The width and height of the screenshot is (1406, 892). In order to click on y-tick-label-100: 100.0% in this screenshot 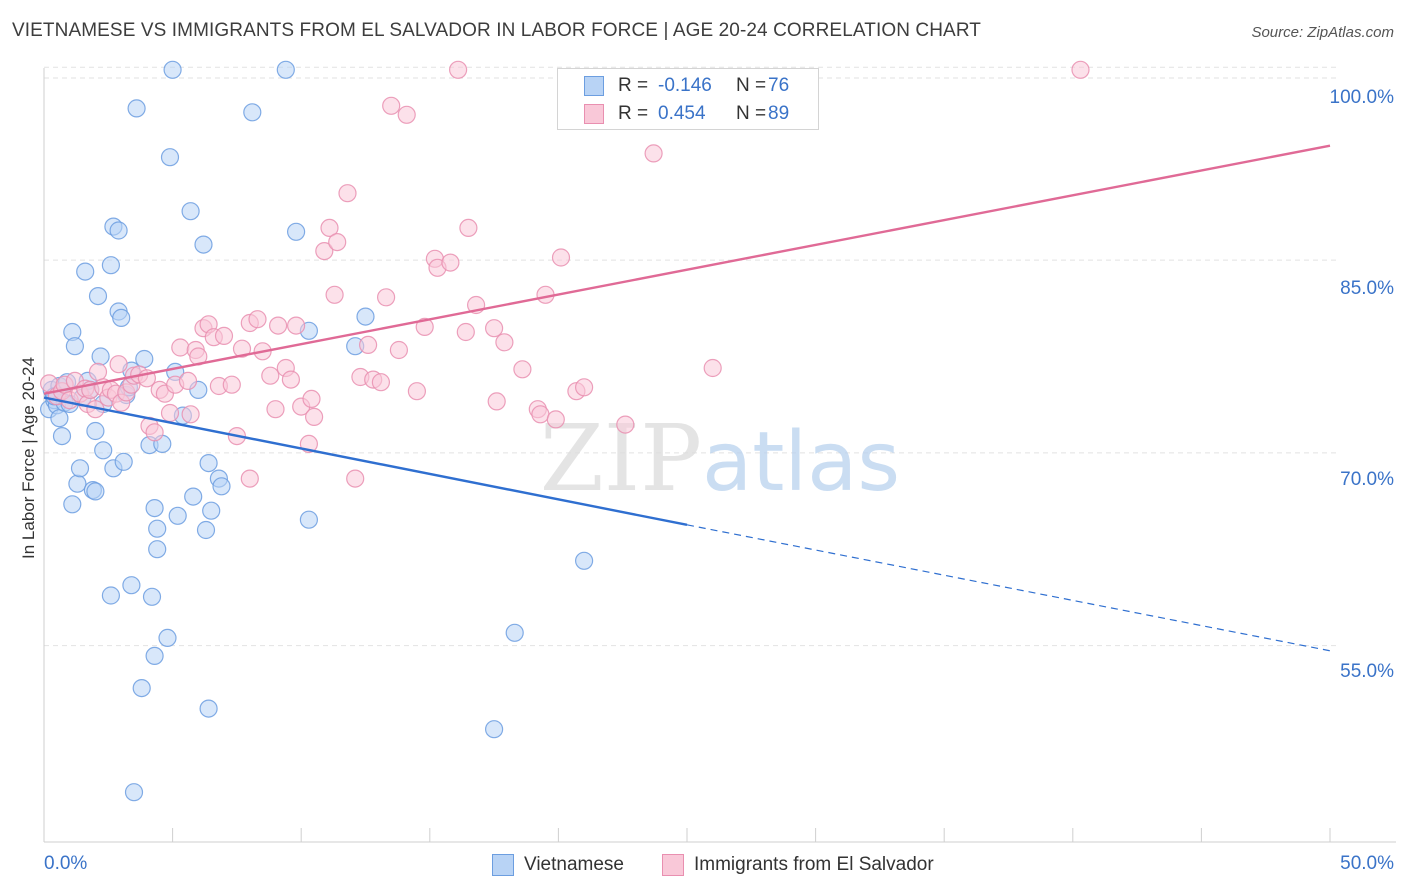, I will do `click(1361, 97)`.